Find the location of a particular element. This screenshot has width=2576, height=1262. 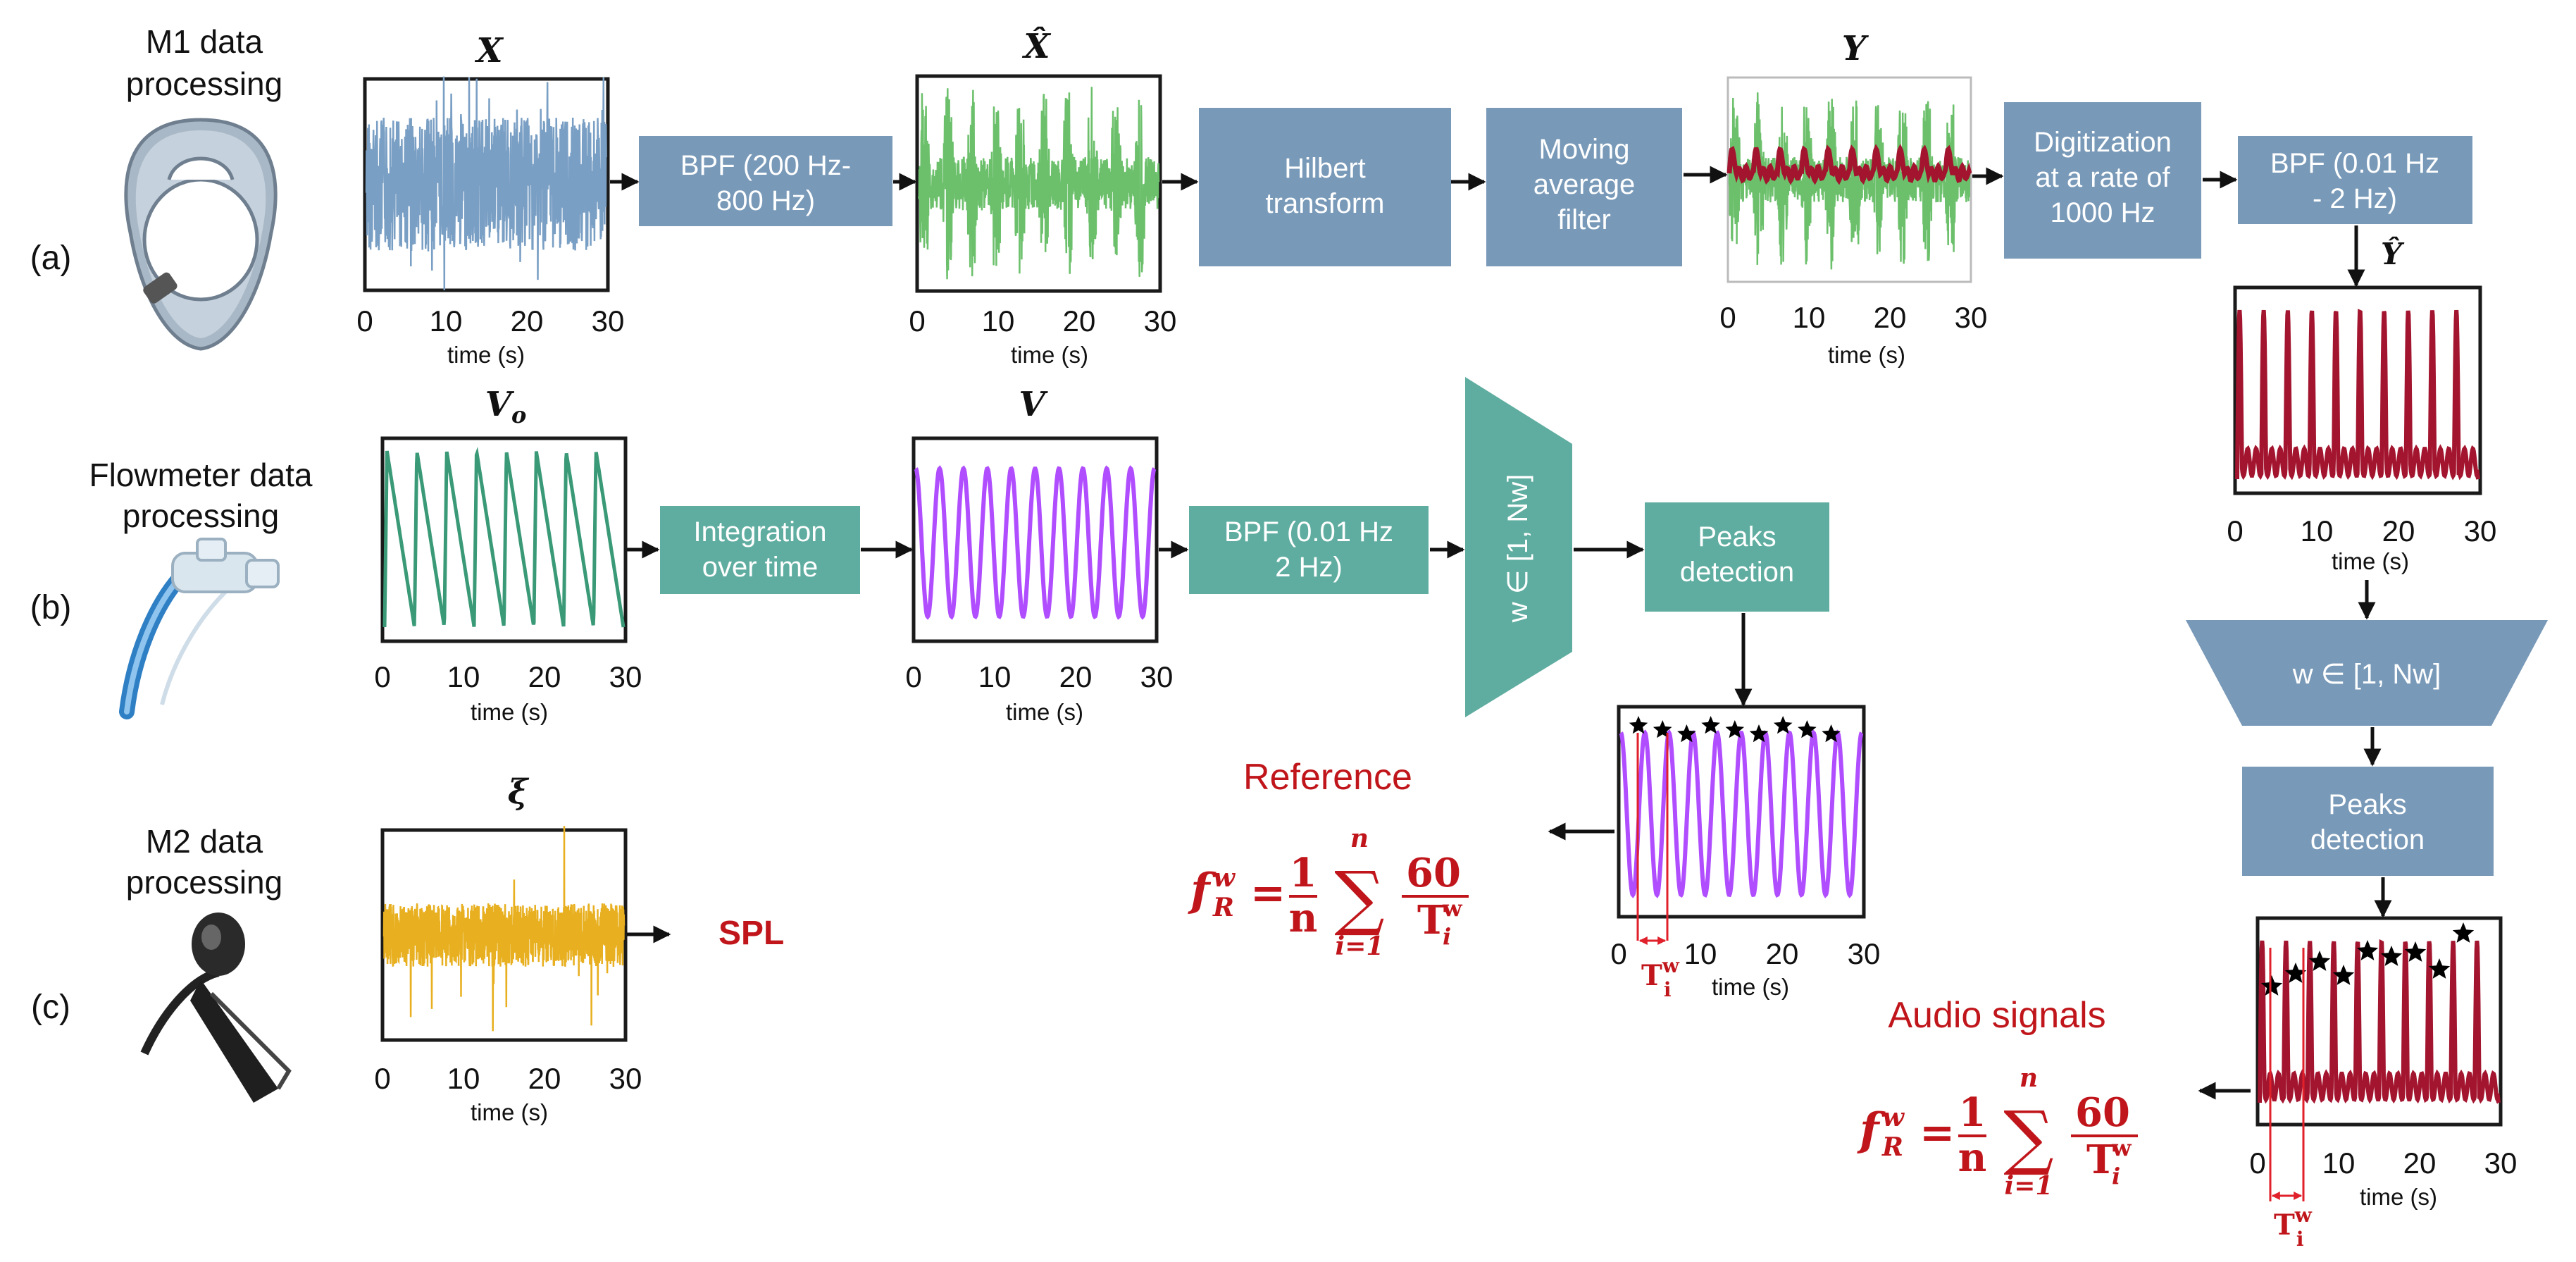

plot-title-yhat: Ŷ is located at coordinates (2393, 253).